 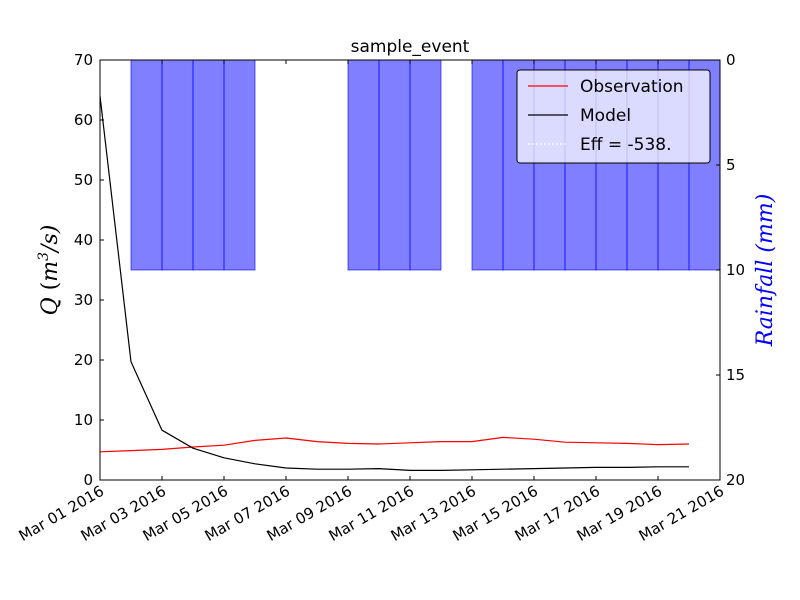 I want to click on y2-tick-label: 20, so click(x=735, y=480).